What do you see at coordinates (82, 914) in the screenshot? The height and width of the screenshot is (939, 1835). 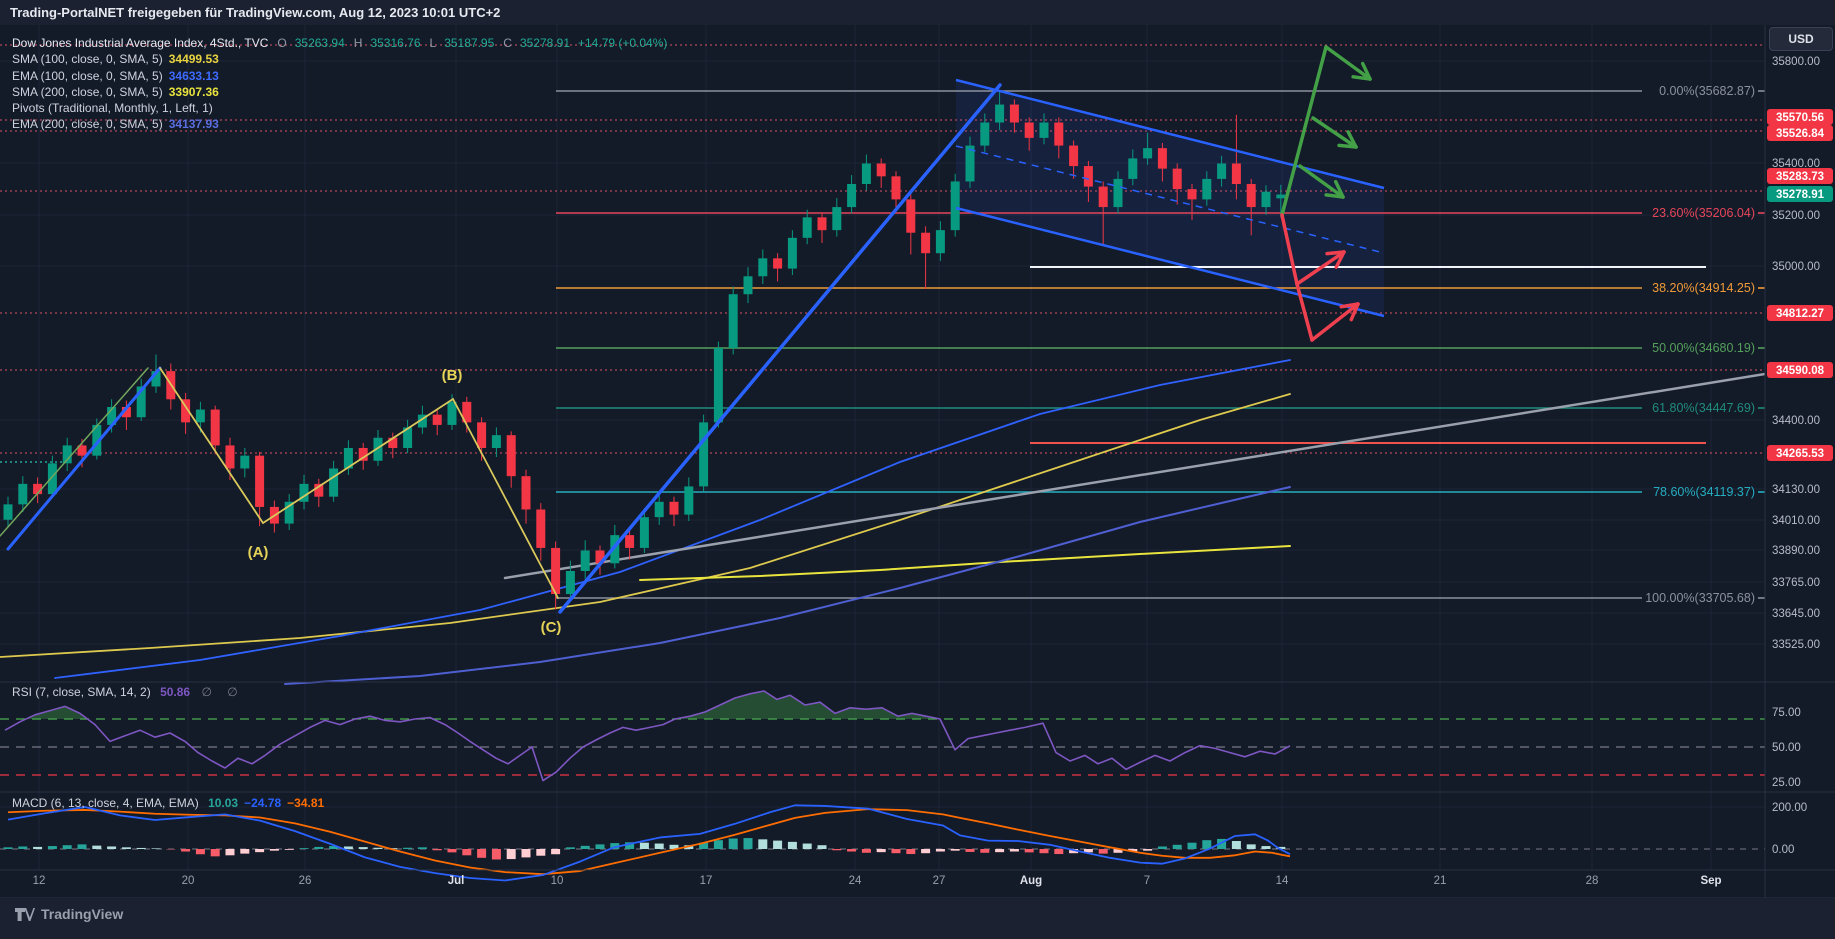 I see `tradingview-logo-text: TradingView` at bounding box center [82, 914].